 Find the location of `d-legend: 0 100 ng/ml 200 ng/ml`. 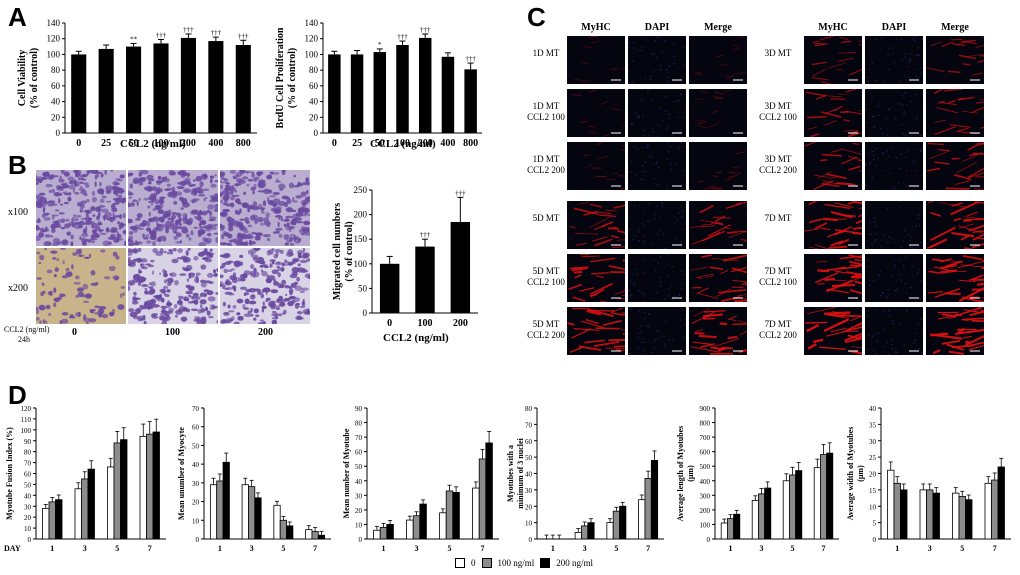

d-legend: 0 100 ng/ml 200 ng/ml is located at coordinates (524, 563).